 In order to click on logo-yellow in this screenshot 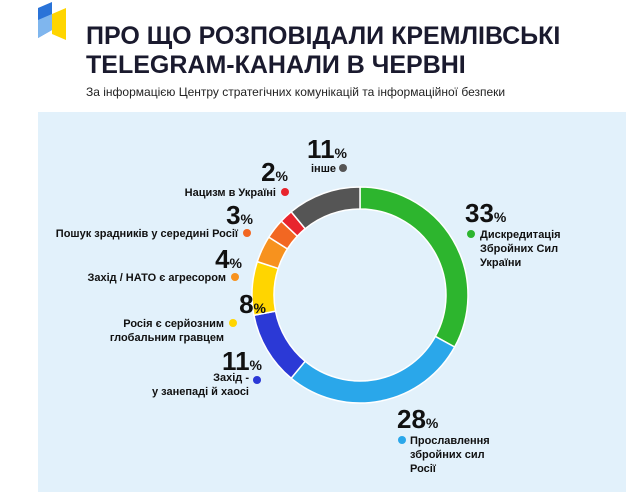, I will do `click(59, 24)`.